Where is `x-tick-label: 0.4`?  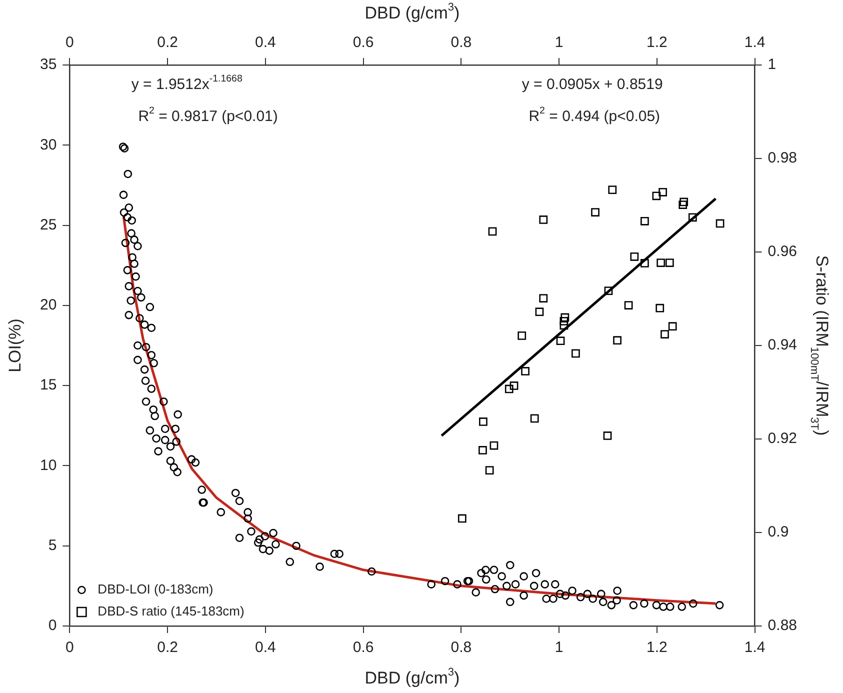
x-tick-label: 0.4 is located at coordinates (265, 647).